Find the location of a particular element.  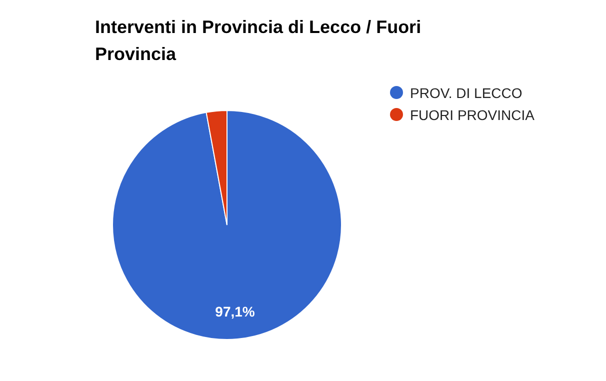

legend-label: PROV. DI LECCO is located at coordinates (467, 93).